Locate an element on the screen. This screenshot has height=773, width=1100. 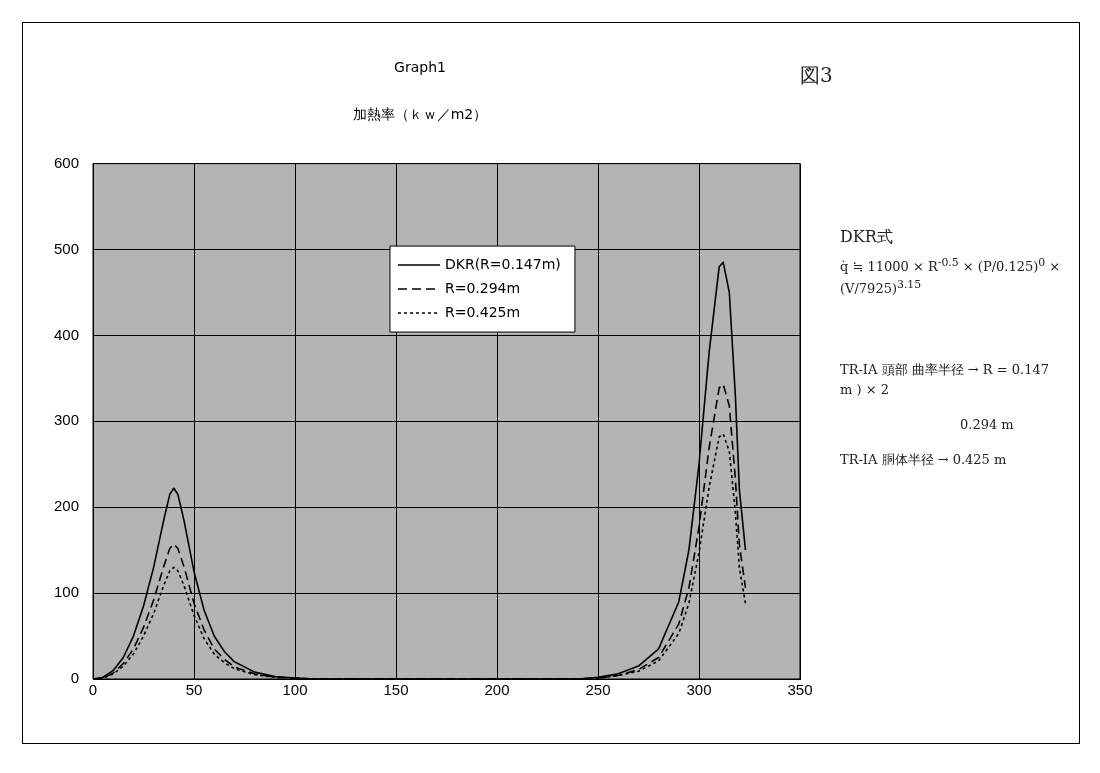
x-tick-label: 150 is located at coordinates (396, 690).